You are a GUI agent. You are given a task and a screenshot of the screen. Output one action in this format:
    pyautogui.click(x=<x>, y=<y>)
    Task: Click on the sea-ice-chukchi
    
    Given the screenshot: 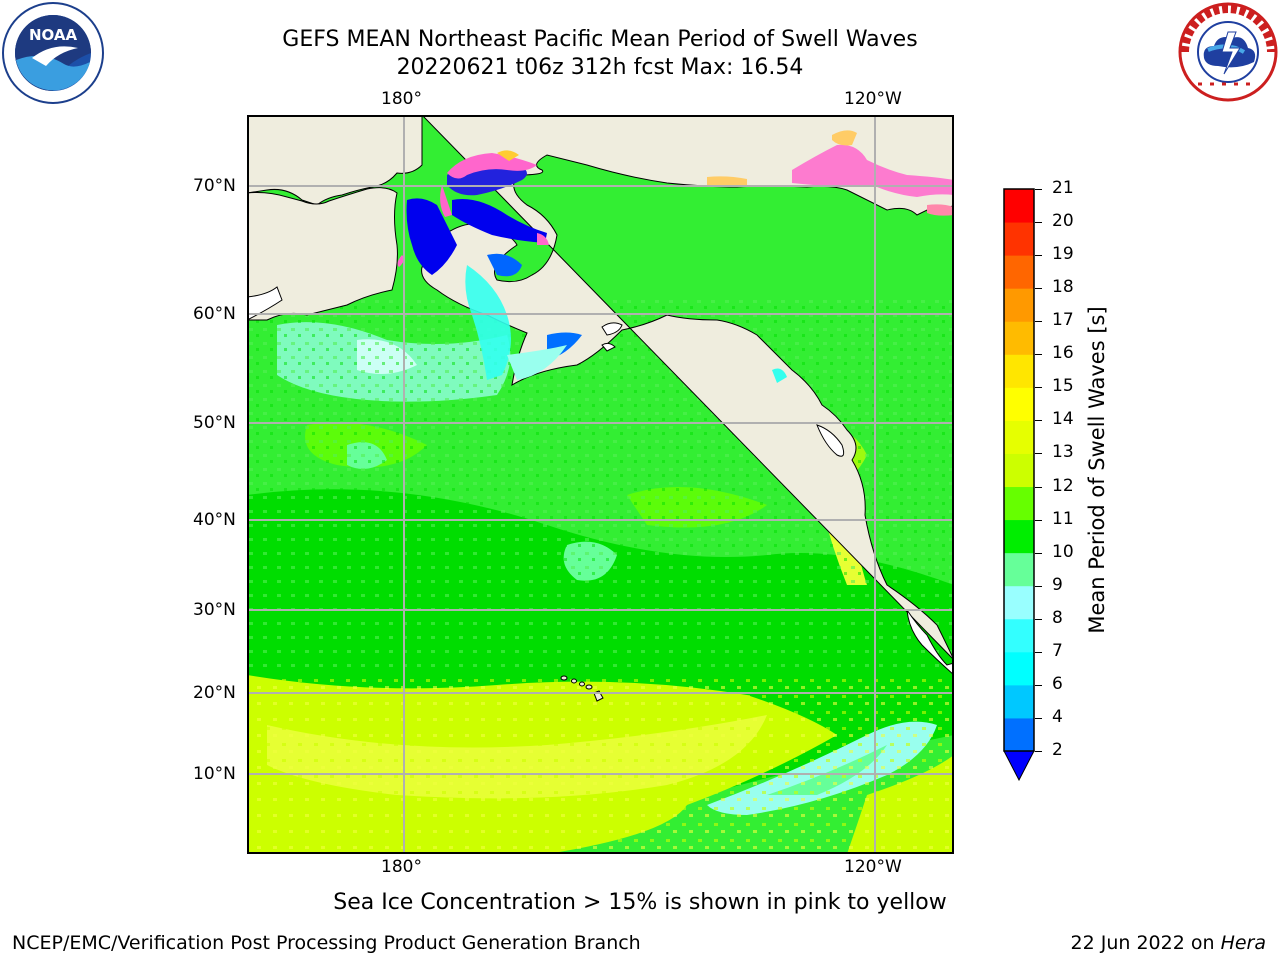 What is the action you would take?
    pyautogui.click(x=492, y=166)
    